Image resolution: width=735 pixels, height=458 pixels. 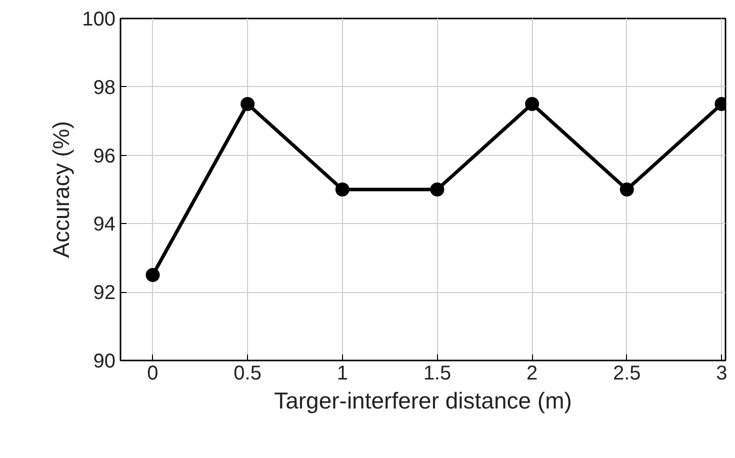 What do you see at coordinates (423, 401) in the screenshot?
I see `x-axis-title: Targer-interferer distance (m)` at bounding box center [423, 401].